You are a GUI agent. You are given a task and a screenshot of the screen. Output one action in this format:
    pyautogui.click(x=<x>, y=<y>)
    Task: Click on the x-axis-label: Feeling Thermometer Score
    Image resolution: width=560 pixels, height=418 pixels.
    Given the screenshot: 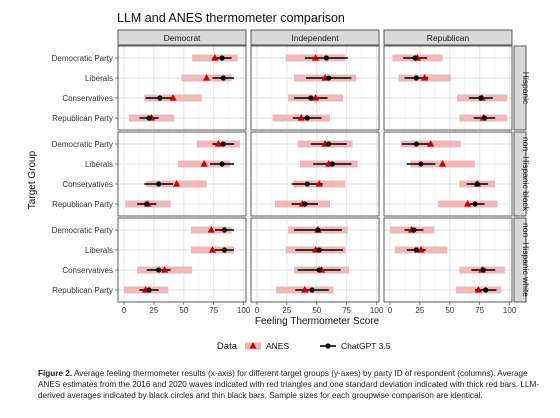 What is the action you would take?
    pyautogui.click(x=317, y=321)
    